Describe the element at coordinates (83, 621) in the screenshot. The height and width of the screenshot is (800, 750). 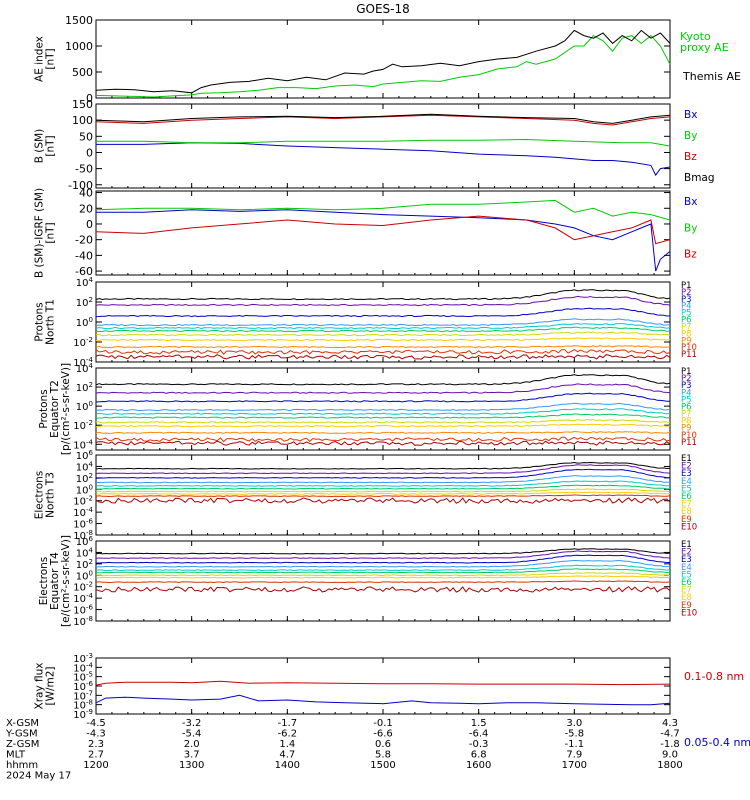
I see `y-tick-label: 10⁻⁸` at that location.